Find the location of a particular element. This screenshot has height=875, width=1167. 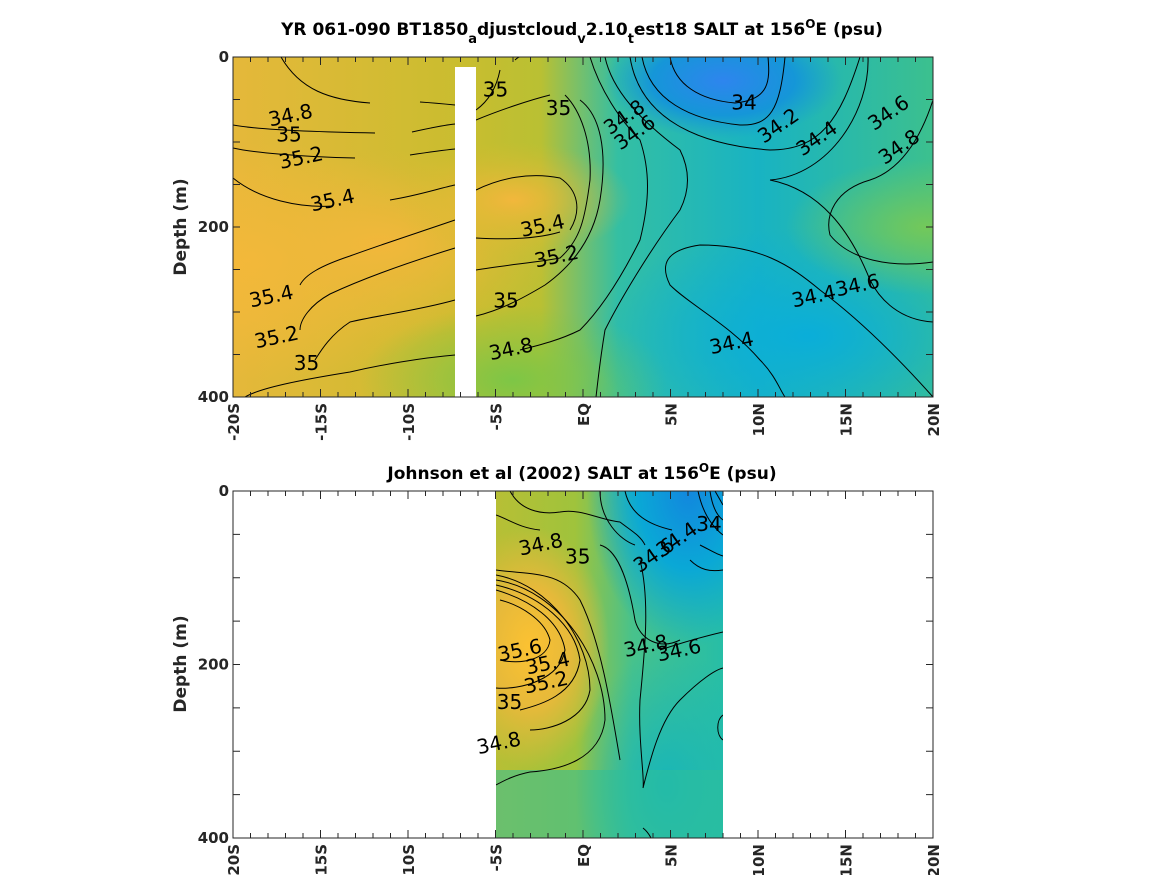

contour-34-8-top is located at coordinates (577, 518).